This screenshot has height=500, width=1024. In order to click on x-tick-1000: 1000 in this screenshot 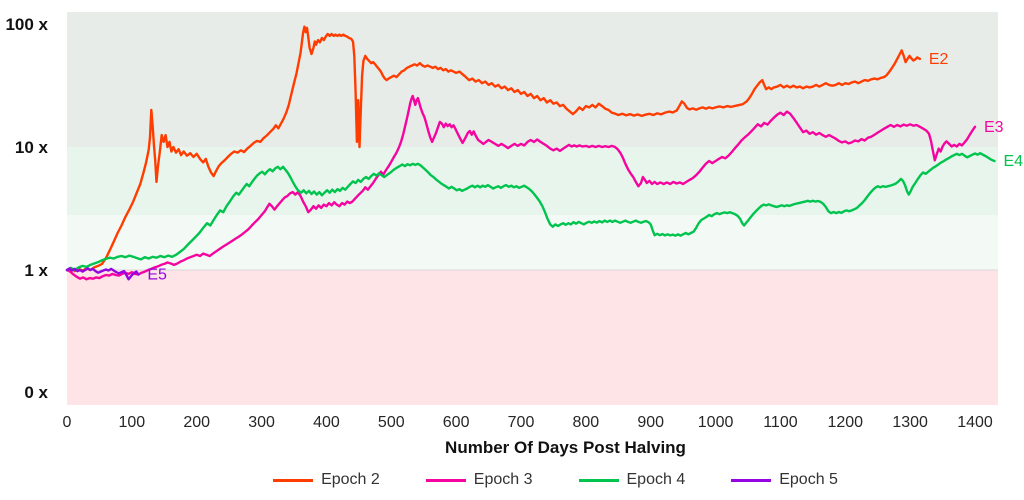, I will do `click(716, 422)`.